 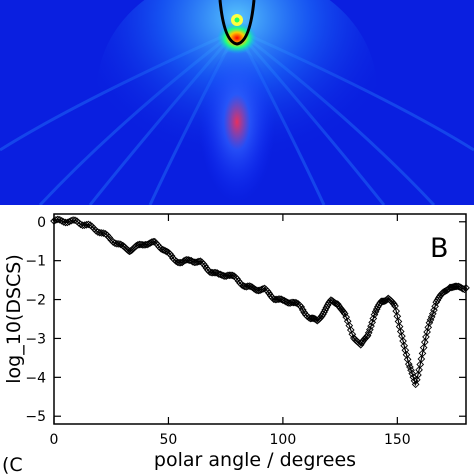 What do you see at coordinates (14, 318) in the screenshot?
I see `y-axis-title: log_10(DSCS)` at bounding box center [14, 318].